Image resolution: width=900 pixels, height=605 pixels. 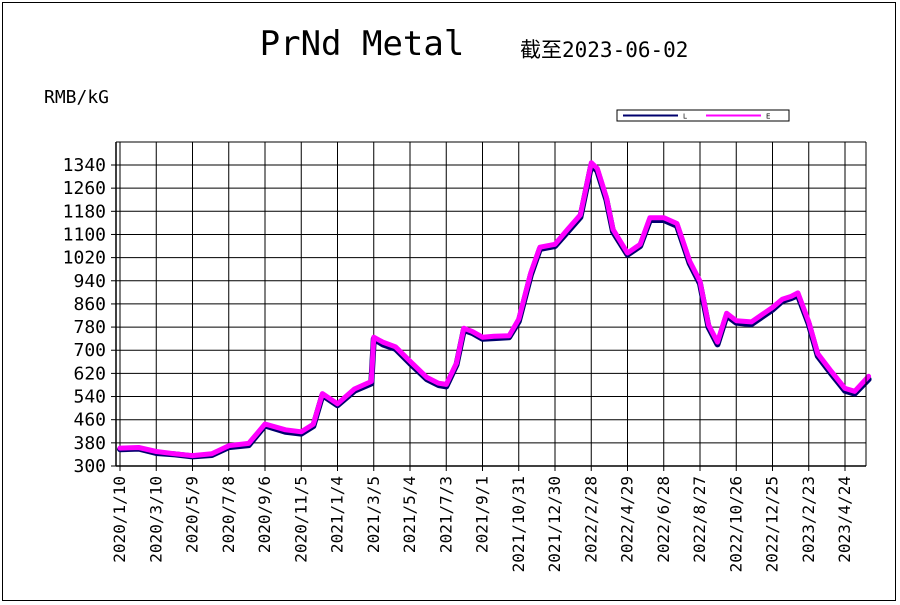 What do you see at coordinates (228, 514) in the screenshot?
I see `x-tick-label: 2020/7/8` at bounding box center [228, 514].